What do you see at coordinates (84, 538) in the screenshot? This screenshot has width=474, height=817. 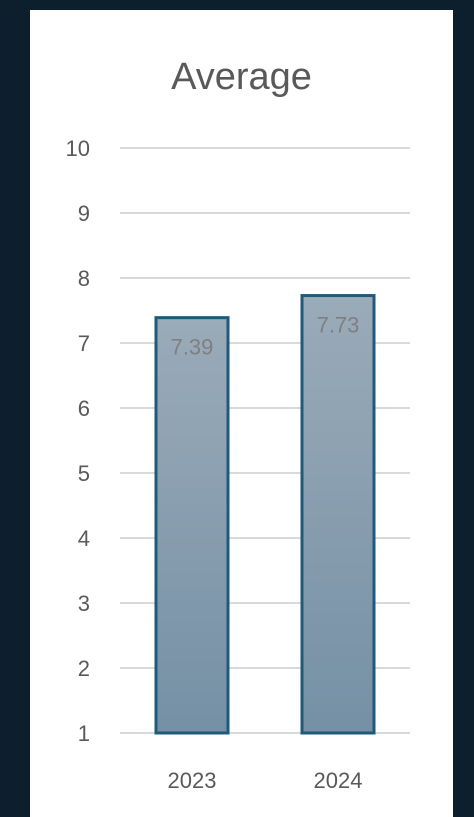 I see `y-tick-label: 4` at bounding box center [84, 538].